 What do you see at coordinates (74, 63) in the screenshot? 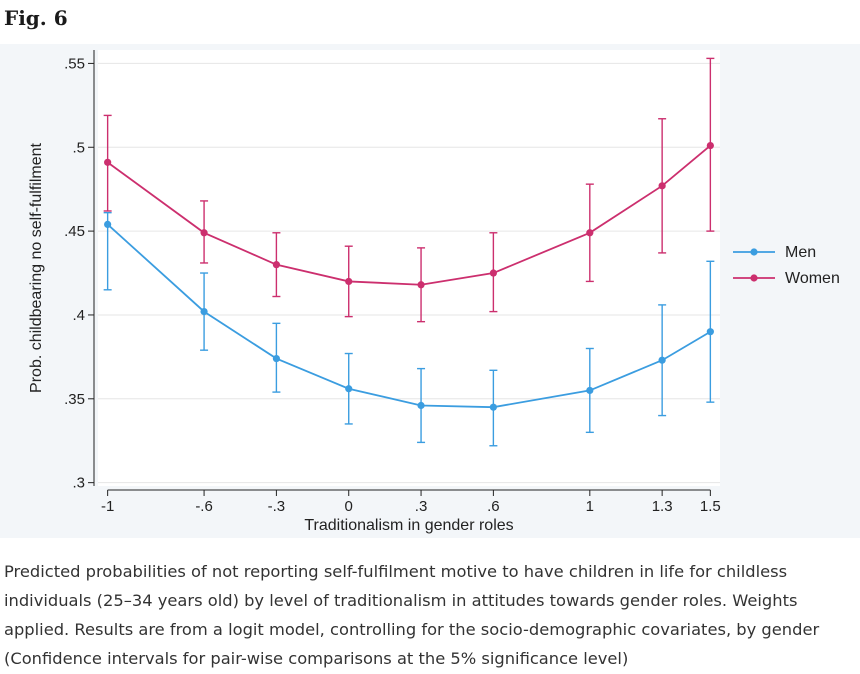
I see `y-tick-label: .55` at bounding box center [74, 63].